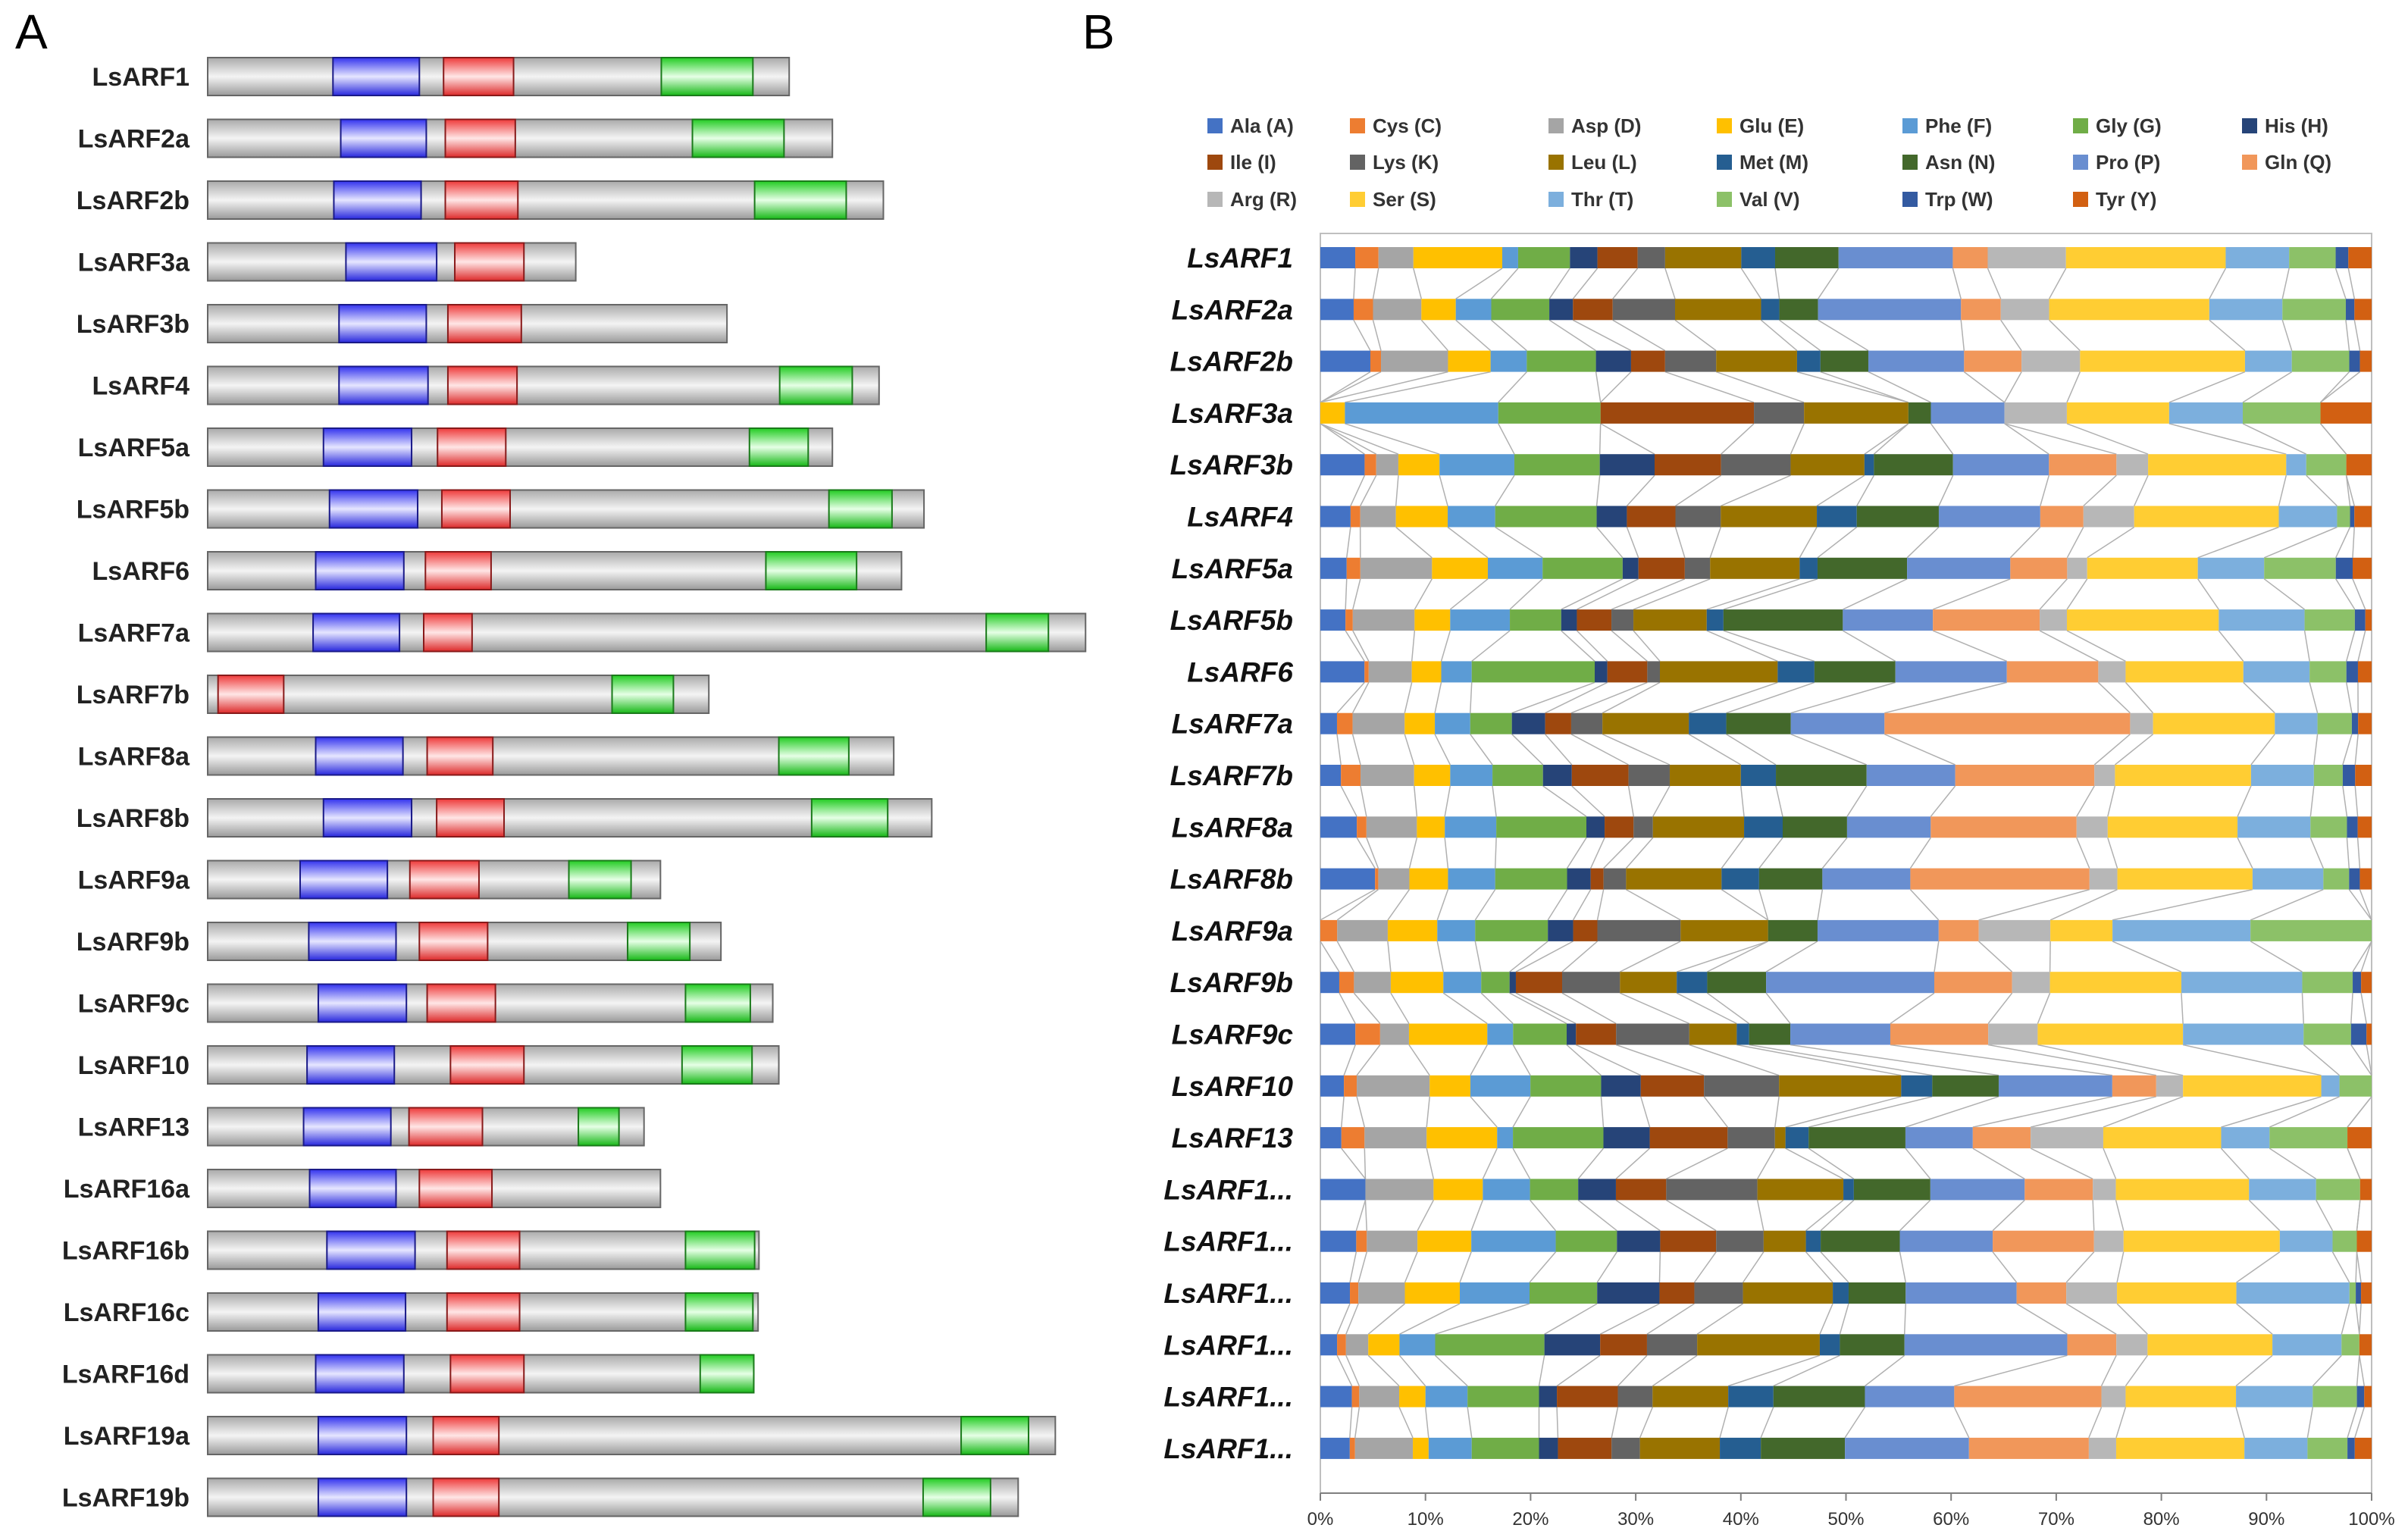 The height and width of the screenshot is (1528, 2408). What do you see at coordinates (1606, 125) in the screenshot?
I see `legend-label: Asp (D)` at bounding box center [1606, 125].